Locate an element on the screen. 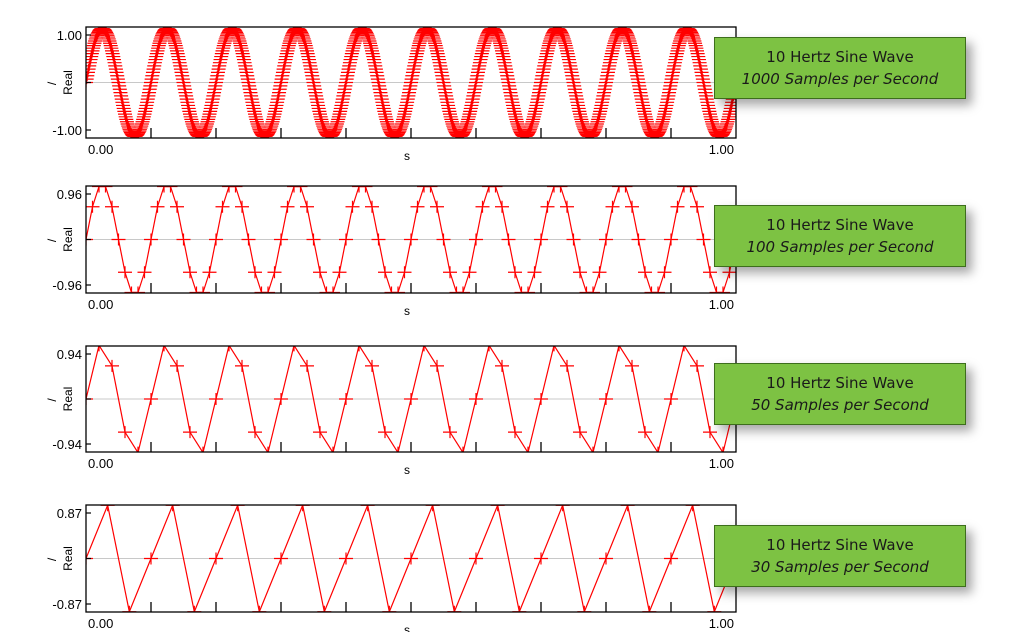 The width and height of the screenshot is (1011, 632). x-tick-label: 0.00 is located at coordinates (100, 623).